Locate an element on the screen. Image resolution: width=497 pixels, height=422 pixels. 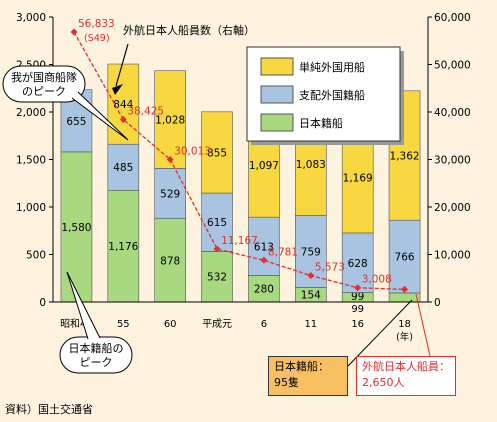
bar-value-label: 1,083 is located at coordinates (311, 165).